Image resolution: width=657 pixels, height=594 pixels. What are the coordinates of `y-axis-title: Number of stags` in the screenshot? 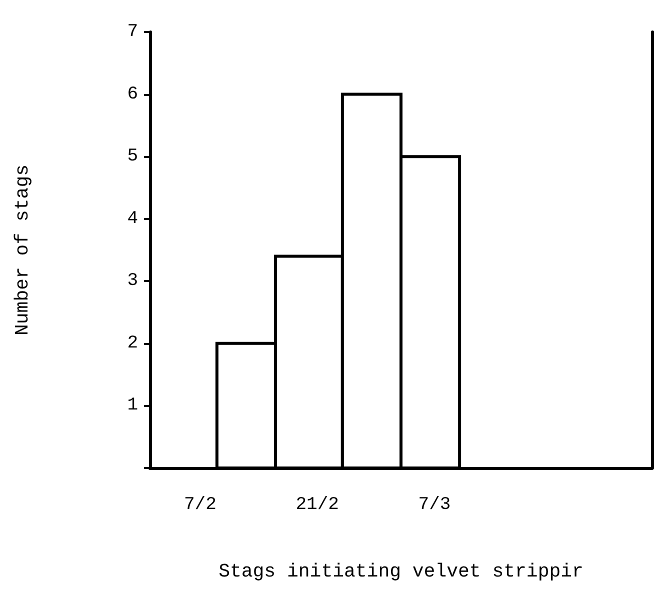 It's located at (23, 250).